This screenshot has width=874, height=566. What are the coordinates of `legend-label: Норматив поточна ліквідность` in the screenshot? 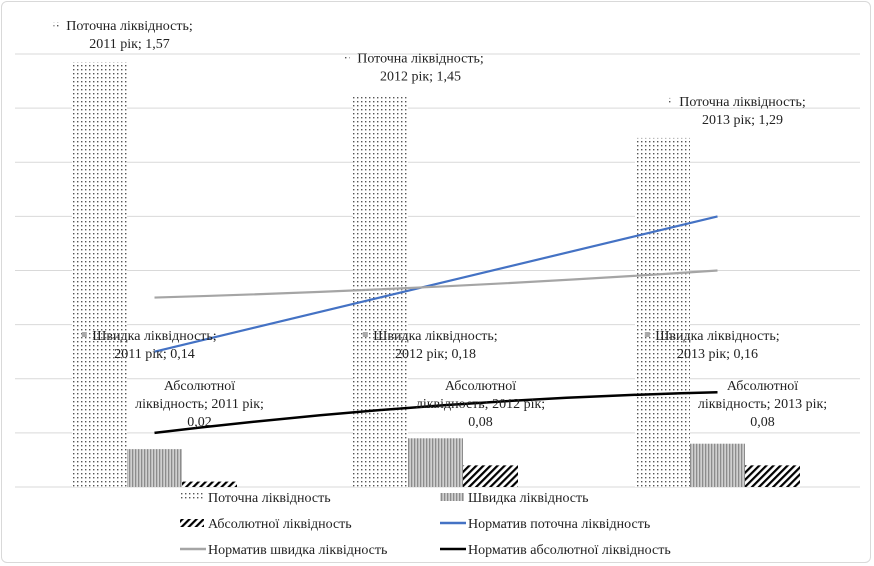 It's located at (559, 524).